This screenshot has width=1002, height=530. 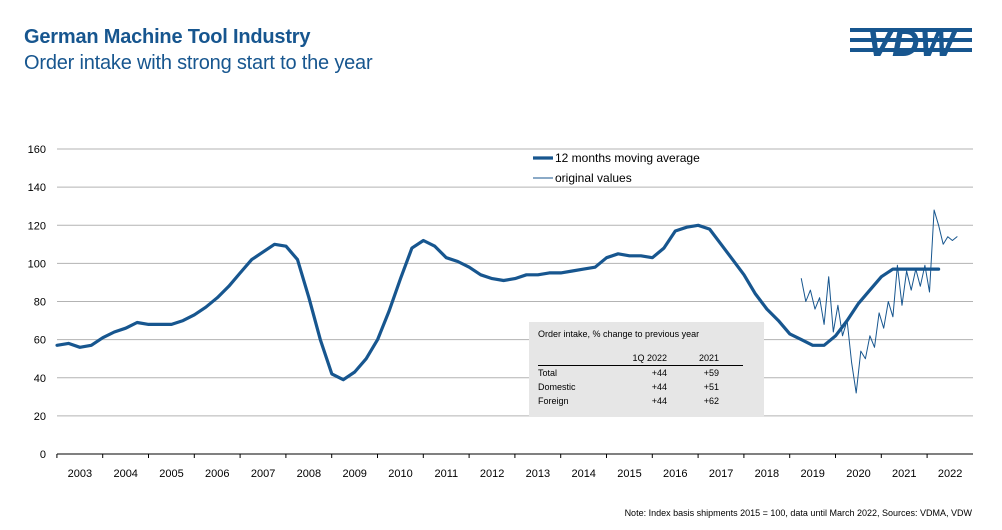 What do you see at coordinates (37, 188) in the screenshot?
I see `y-tick-label: 140` at bounding box center [37, 188].